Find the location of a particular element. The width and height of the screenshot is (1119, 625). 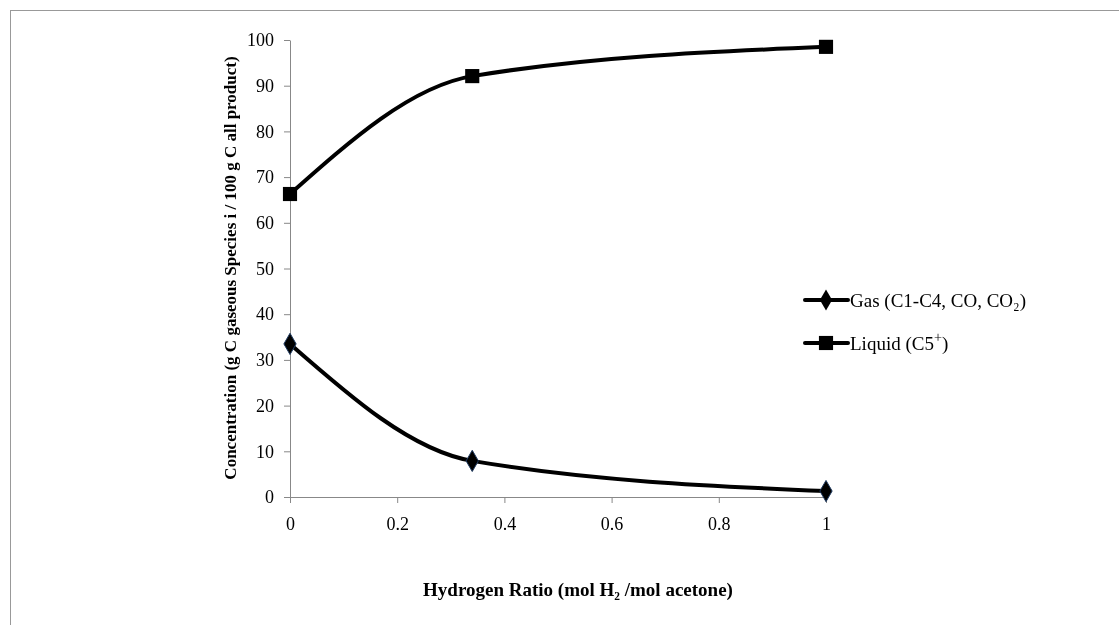

x-tick-label: 0.4 is located at coordinates (505, 523).